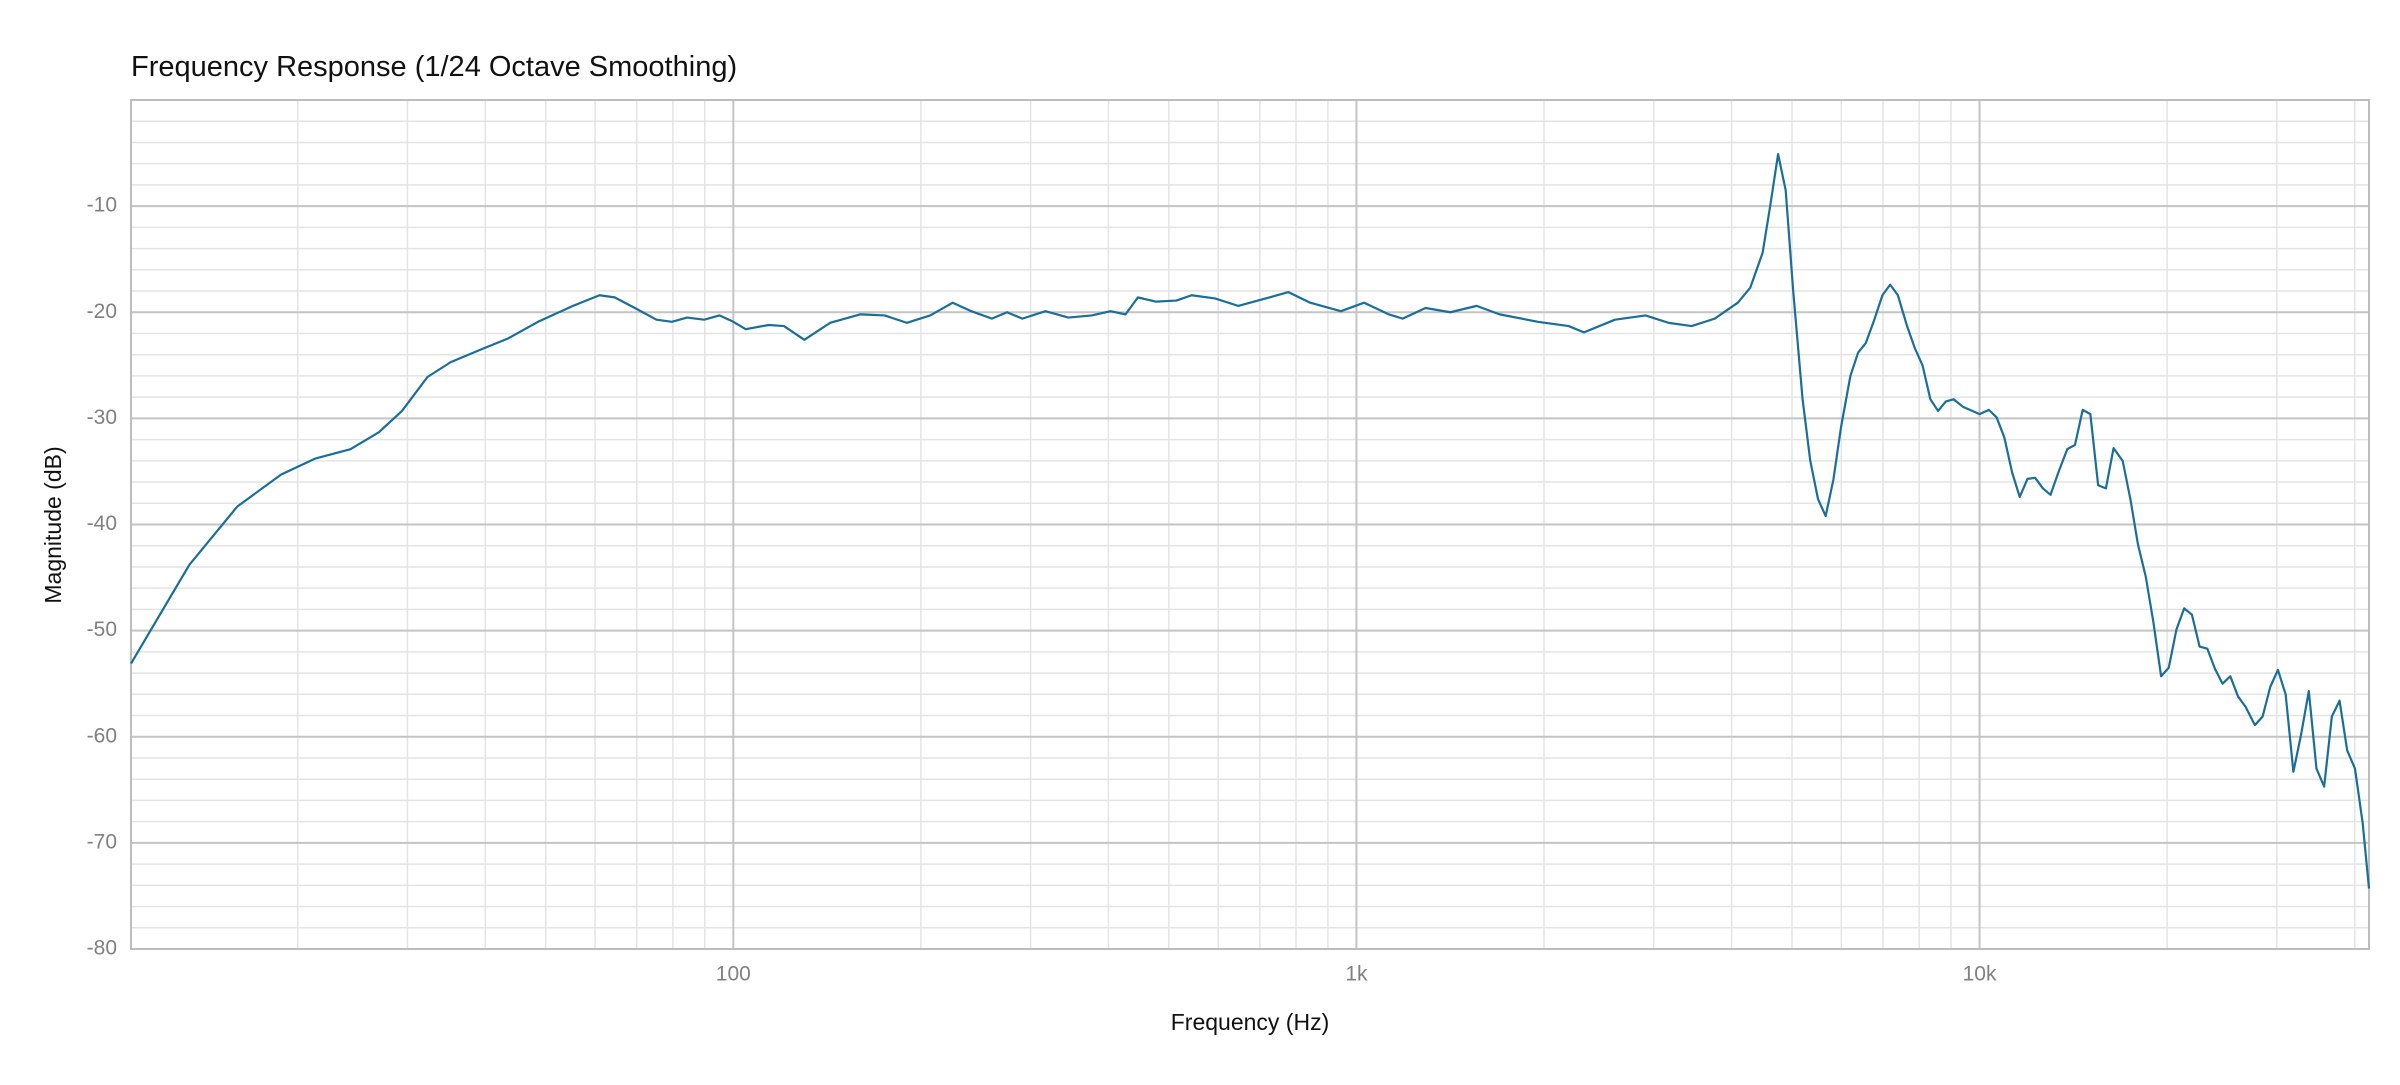  I want to click on subtitle: (1/24 Octave Smoothing), so click(576, 67).